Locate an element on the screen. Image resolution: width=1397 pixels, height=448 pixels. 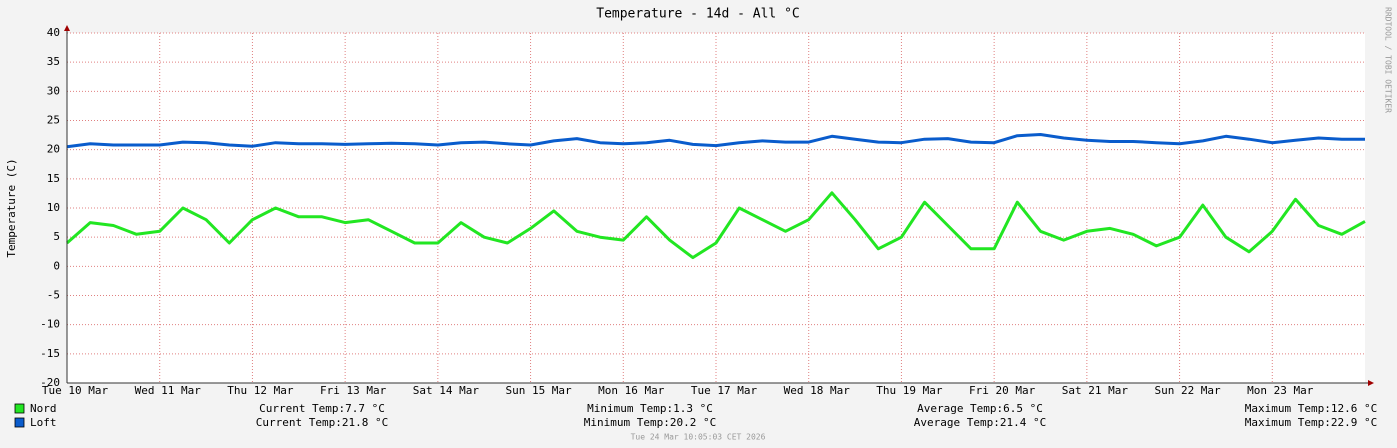
y-tick-label: 30 is located at coordinates (53, 90).